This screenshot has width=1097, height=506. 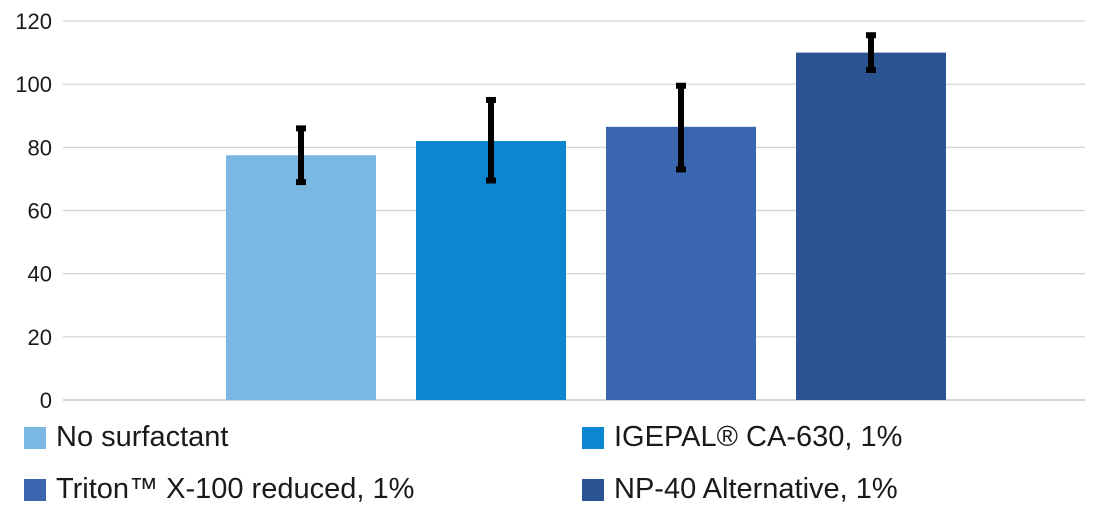 I want to click on legend-item-np40: NP-40 Alternative, 1%, so click(x=740, y=489).